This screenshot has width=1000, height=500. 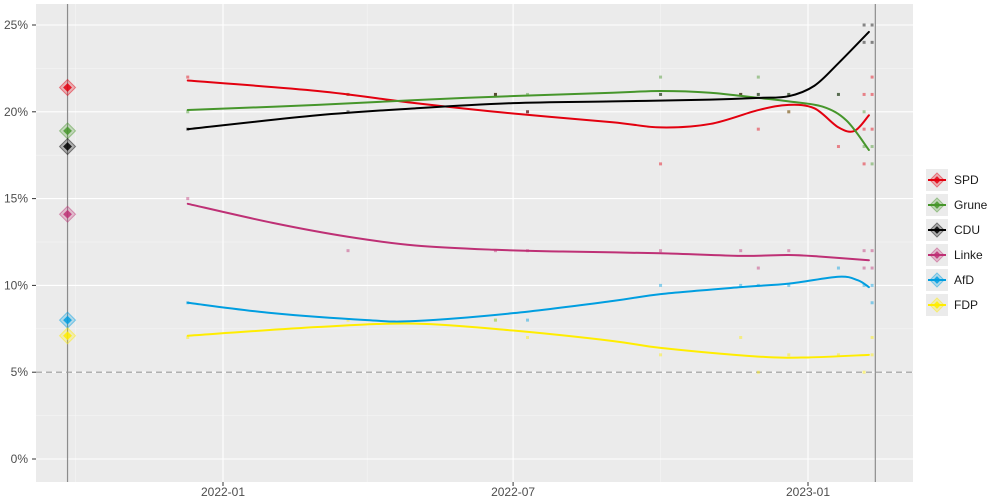 I want to click on previous-result-grune-inner, so click(x=67, y=131).